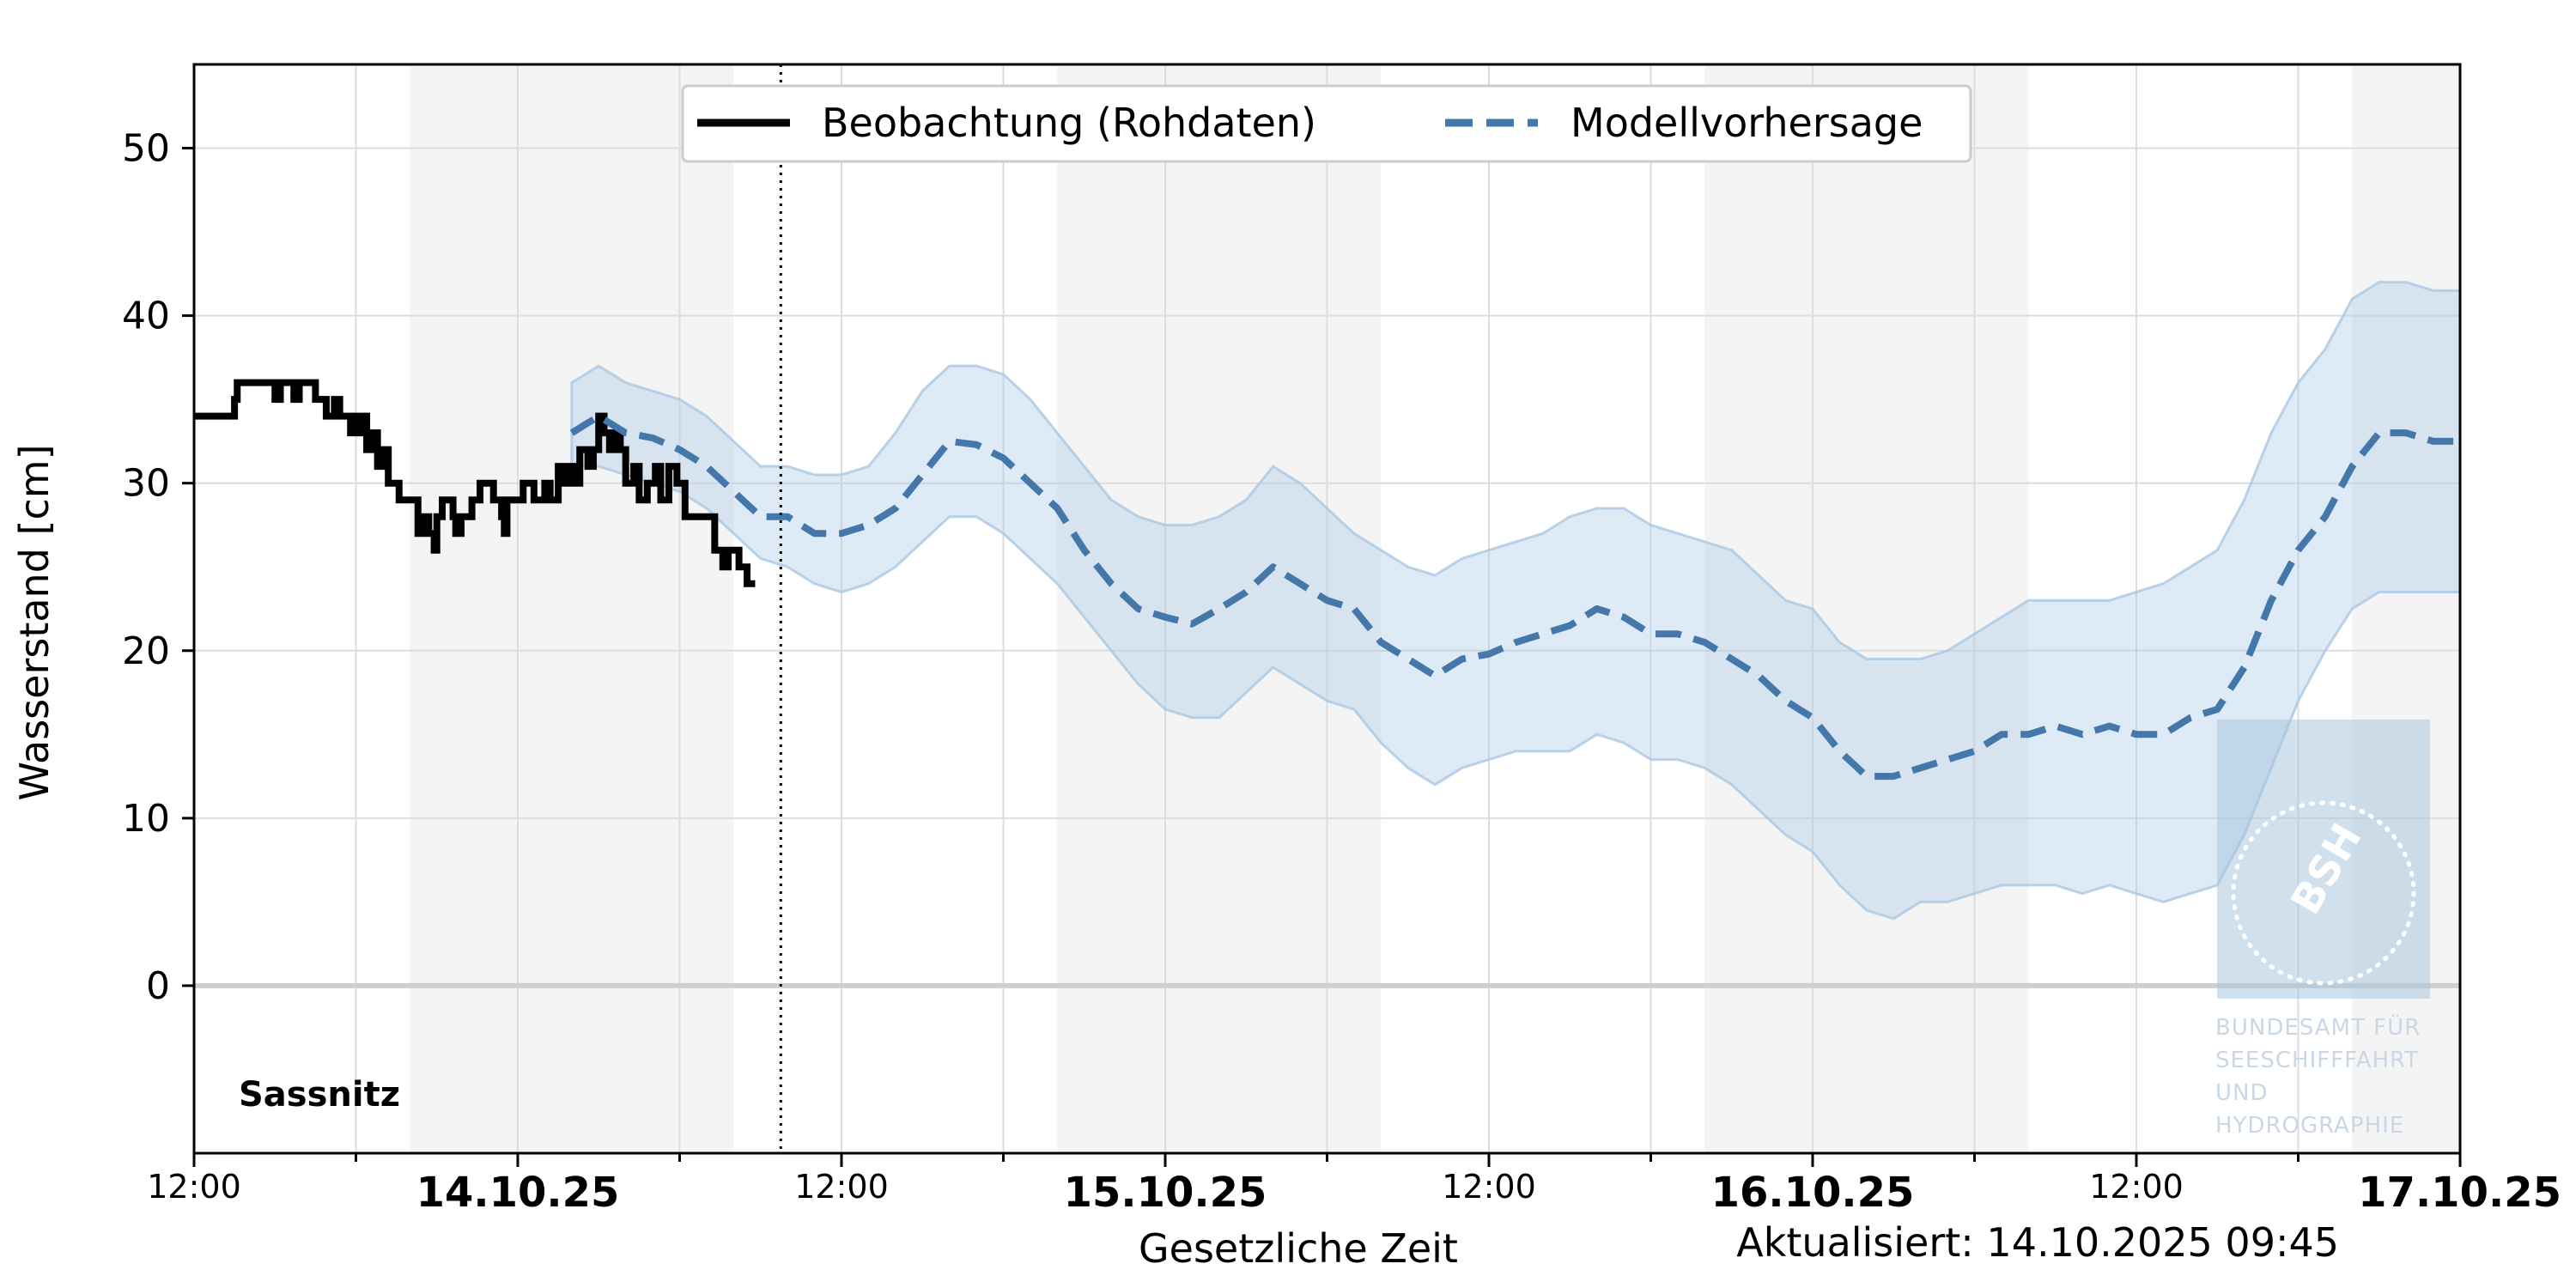 The image size is (2576, 1288). Describe the element at coordinates (1298, 1248) in the screenshot. I see `x-axis-label: Gesetzliche Zeit` at that location.